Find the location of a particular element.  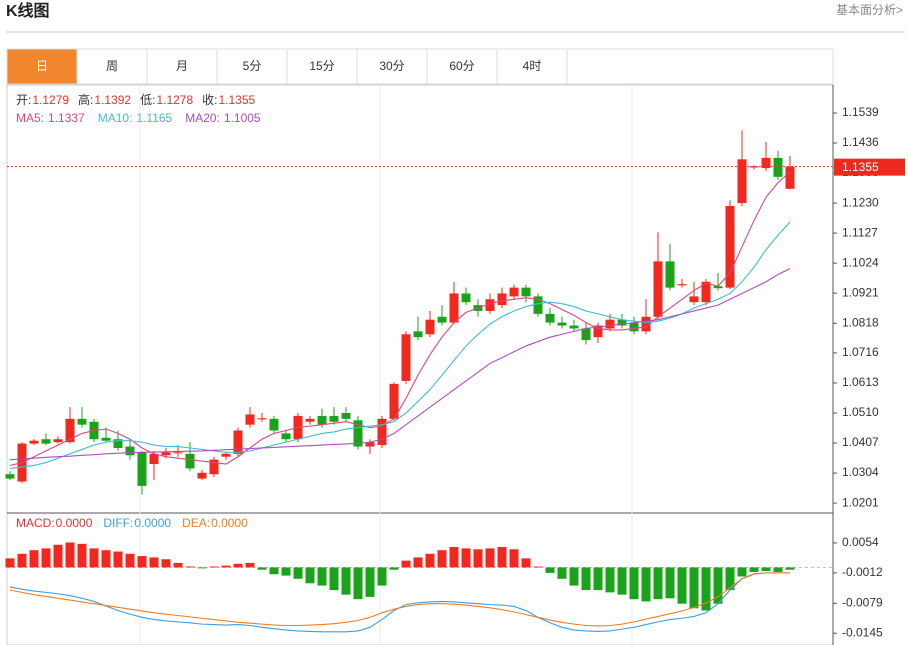

legend-name: MA5: is located at coordinates (30, 118).